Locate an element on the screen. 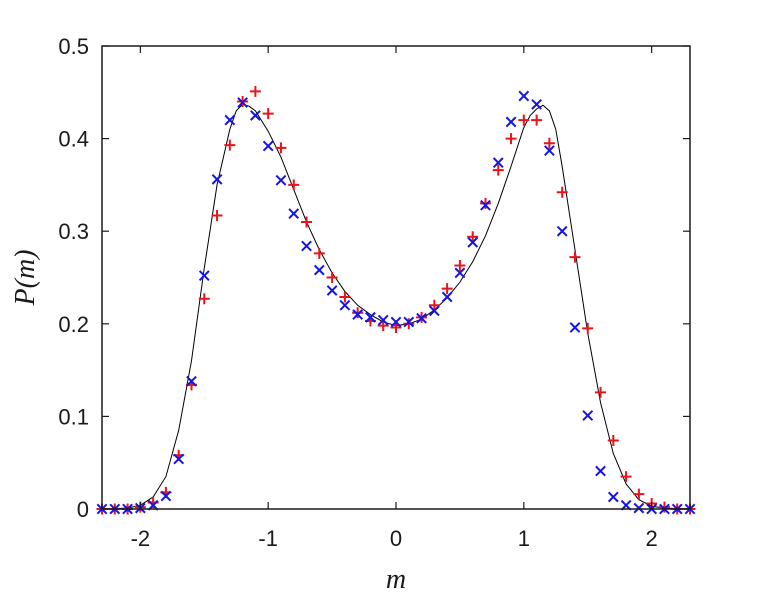 This screenshot has height=600, width=760. y-tick-label: 0 is located at coordinates (83, 509).